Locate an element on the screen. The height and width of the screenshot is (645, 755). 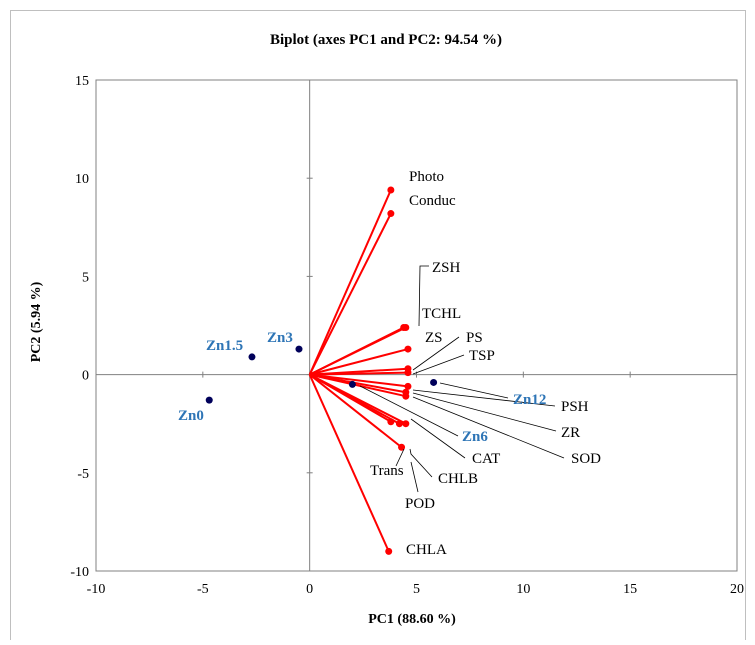
vector-tip-chla is located at coordinates (389, 551).